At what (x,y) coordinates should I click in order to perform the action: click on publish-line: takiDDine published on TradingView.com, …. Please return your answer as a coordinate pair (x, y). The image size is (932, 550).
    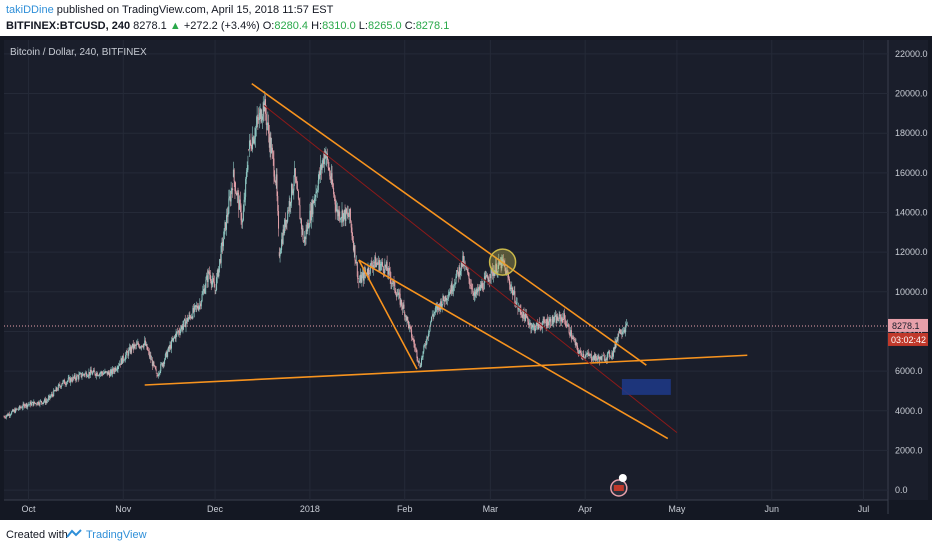
    Looking at the image, I should click on (169, 10).